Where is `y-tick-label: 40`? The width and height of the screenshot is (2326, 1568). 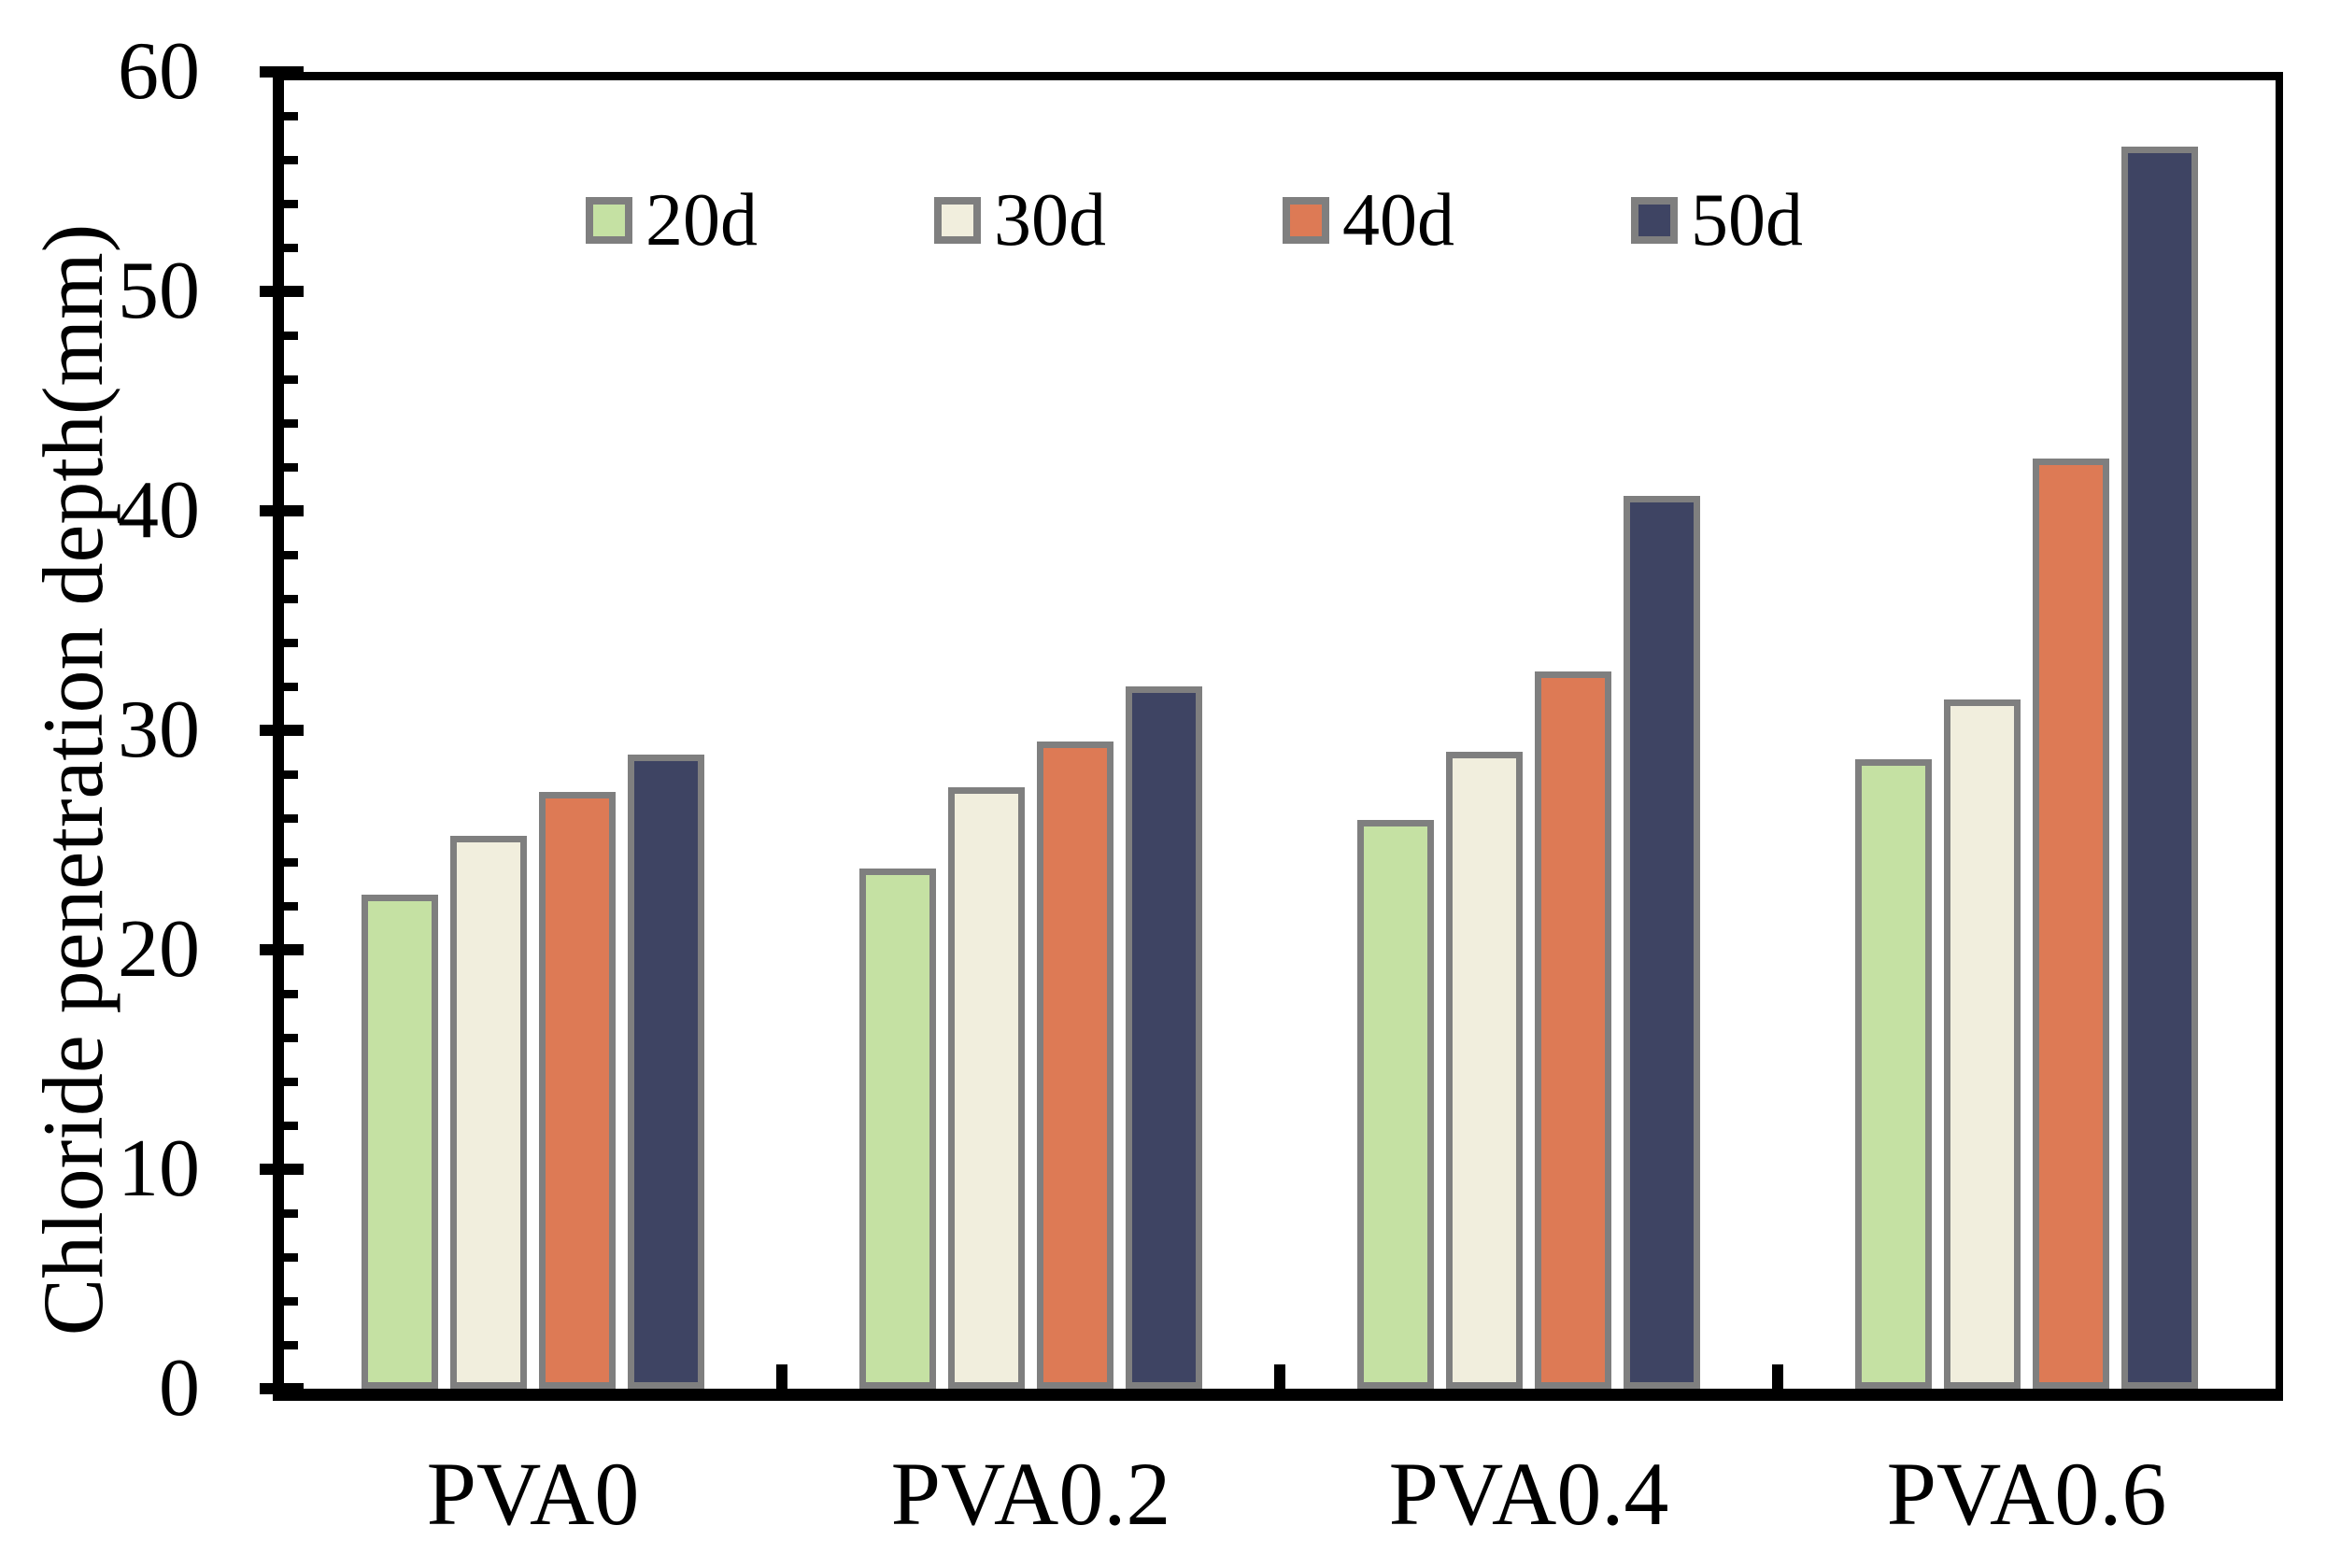 y-tick-label: 40 is located at coordinates (159, 510).